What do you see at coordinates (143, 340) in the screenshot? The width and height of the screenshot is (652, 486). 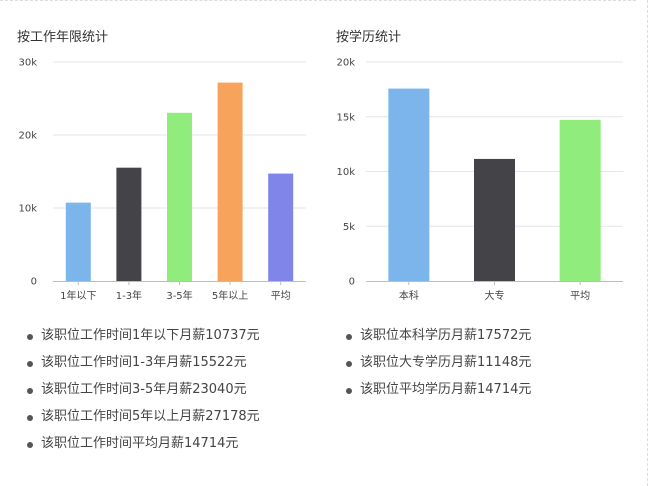 I see `summary-item: 该职位工作时间1年以下月薪10737元` at bounding box center [143, 340].